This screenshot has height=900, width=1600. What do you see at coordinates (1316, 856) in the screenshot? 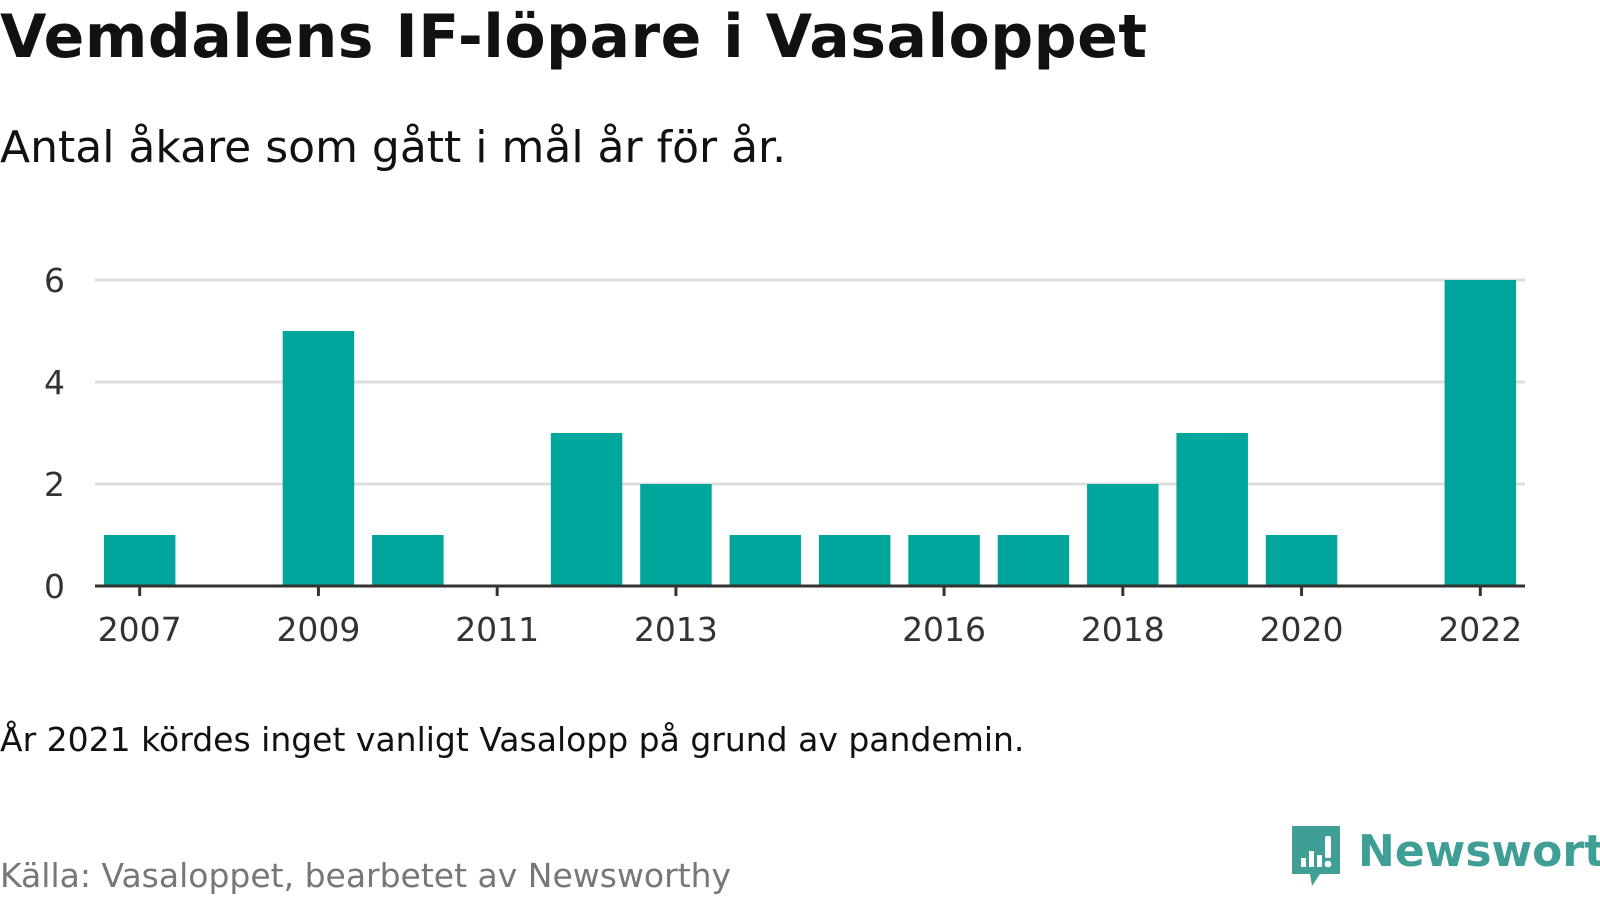
I see `newsworthy-logo-icon` at bounding box center [1316, 856].